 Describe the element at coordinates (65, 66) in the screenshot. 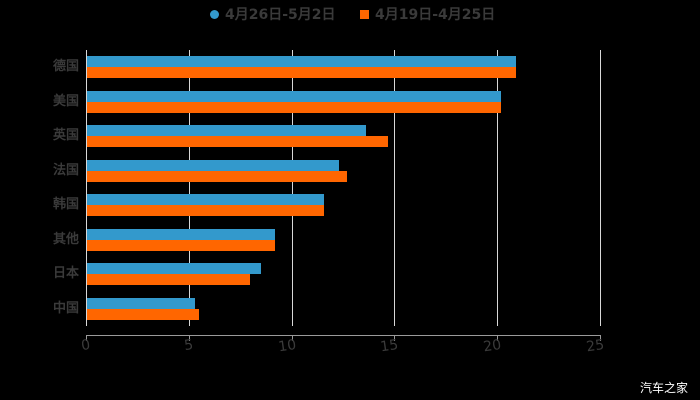

I see `y-category-label: 德国` at that location.